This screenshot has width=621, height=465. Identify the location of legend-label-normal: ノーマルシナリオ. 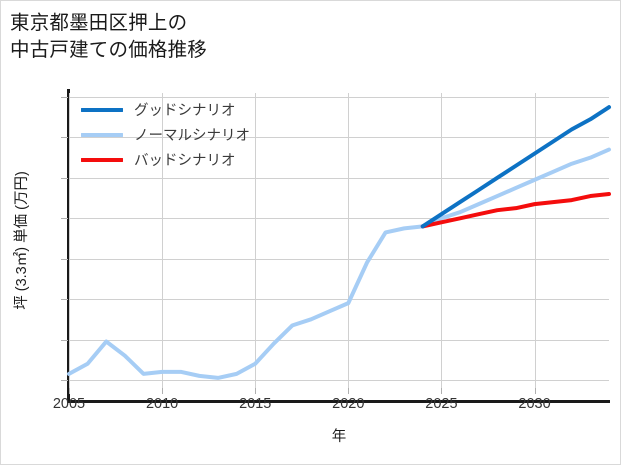
(192, 136).